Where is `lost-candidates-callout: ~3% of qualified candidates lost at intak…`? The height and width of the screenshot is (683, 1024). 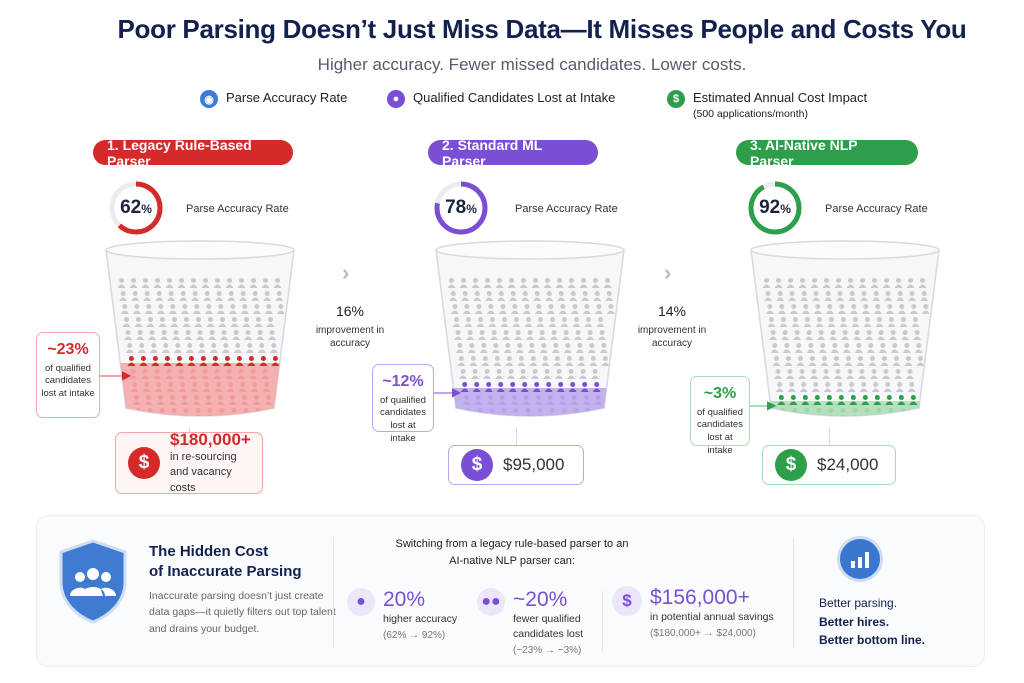
lost-candidates-callout: ~3% of qualified candidates lost at intak… is located at coordinates (720, 416).